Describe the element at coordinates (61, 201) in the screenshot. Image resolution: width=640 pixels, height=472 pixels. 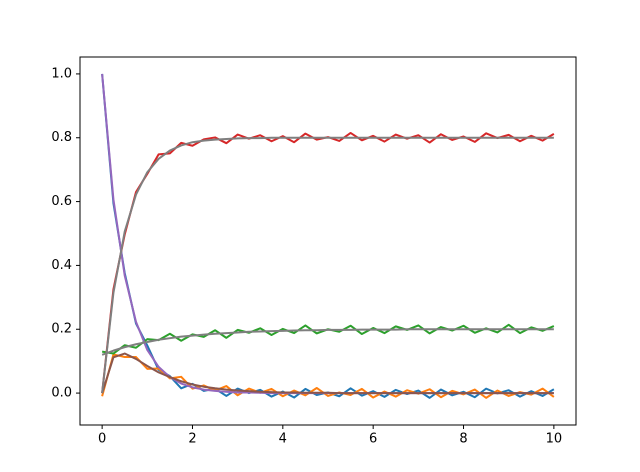
I see `y-tick-label: 0.6` at that location.